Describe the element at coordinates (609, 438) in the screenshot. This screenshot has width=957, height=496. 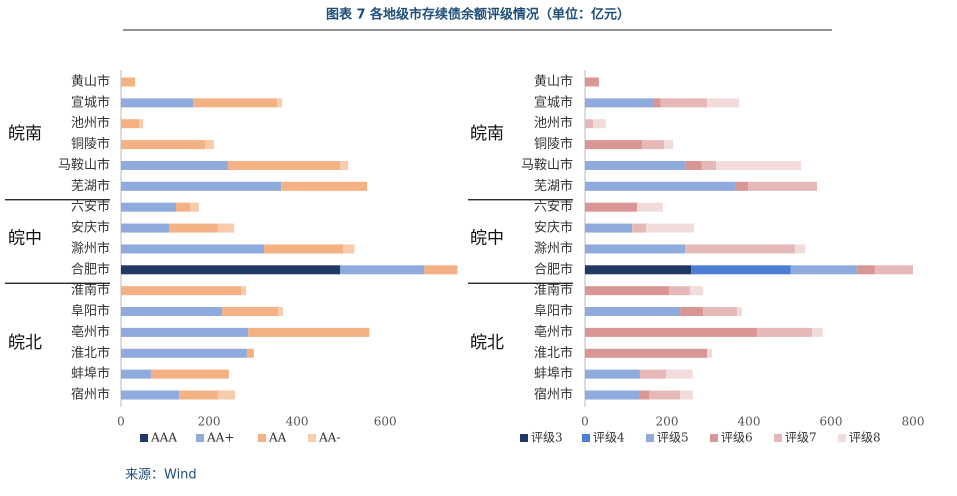
I see `legend-label: 评级4` at that location.